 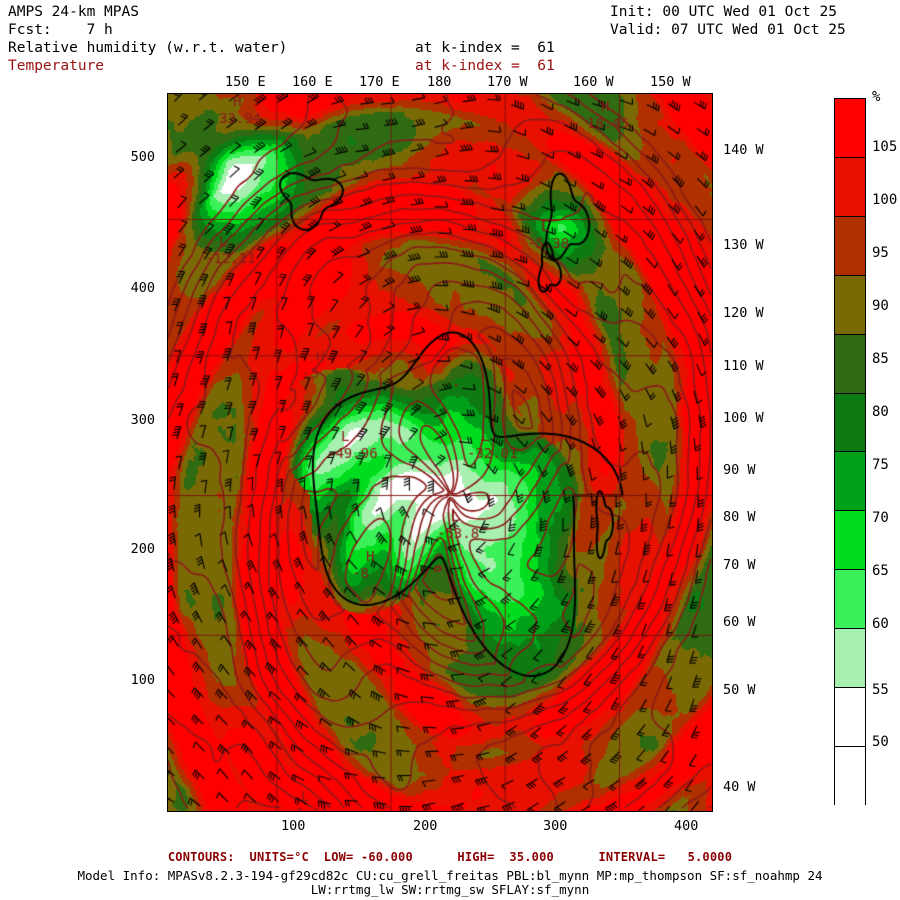 I want to click on colorbar-tick-label: 75, so click(x=880, y=465).